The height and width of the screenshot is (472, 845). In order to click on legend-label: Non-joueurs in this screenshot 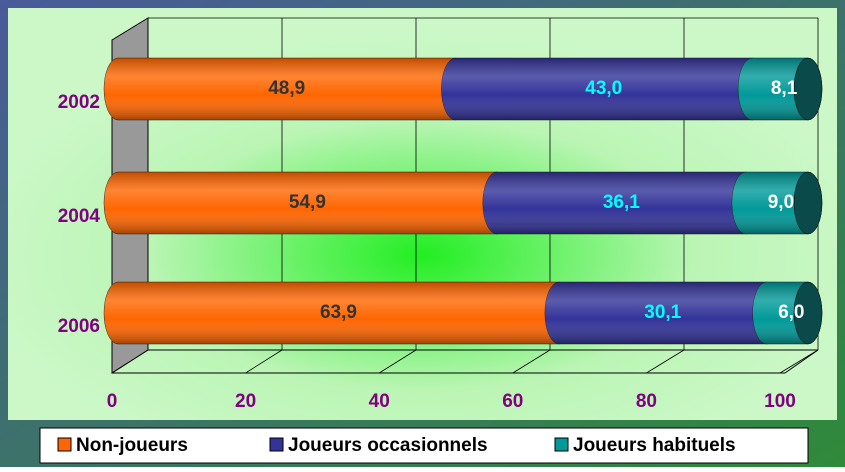, I will do `click(132, 445)`.